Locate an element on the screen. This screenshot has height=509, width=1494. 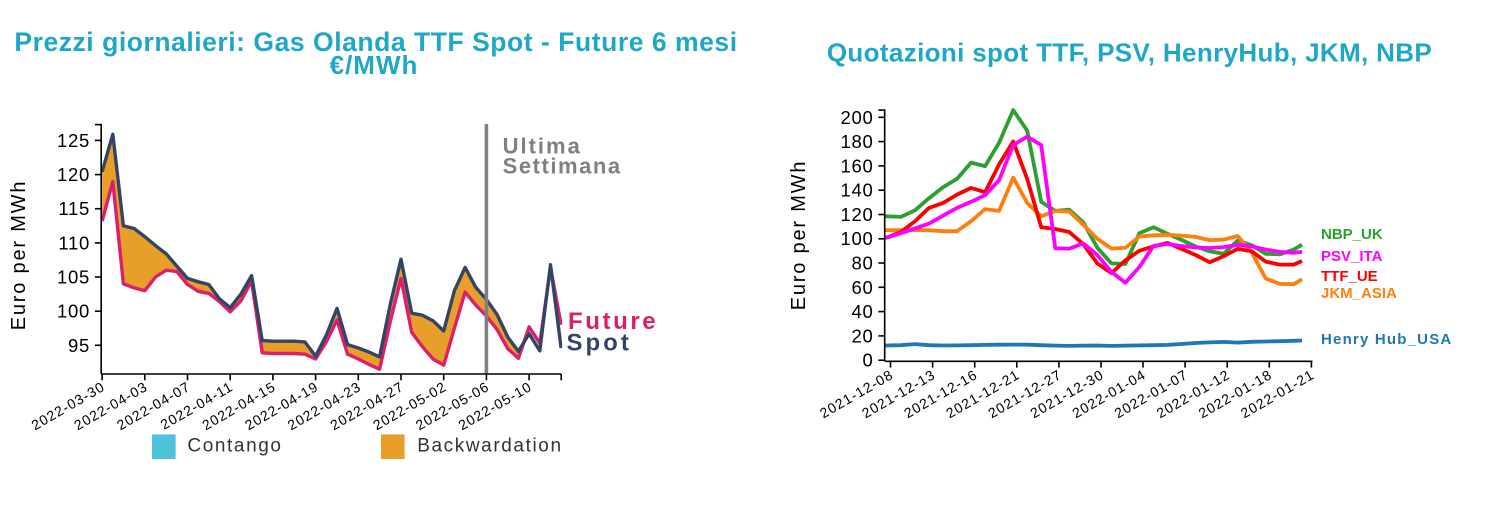
svg-text: Settimana is located at coordinates (562, 165).